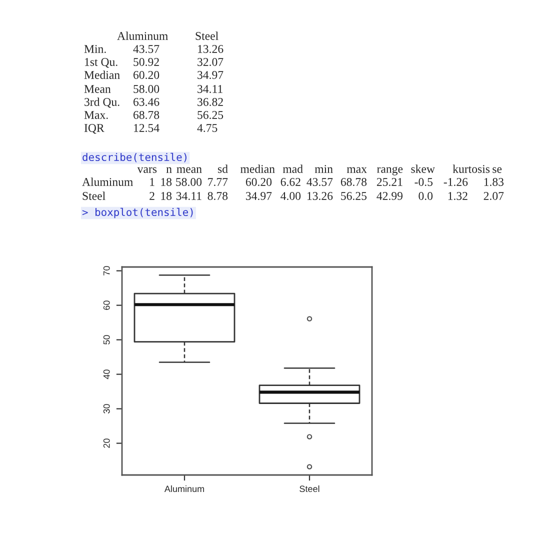  What do you see at coordinates (167, 36) in the screenshot?
I see `text: Aluminum Steel` at bounding box center [167, 36].